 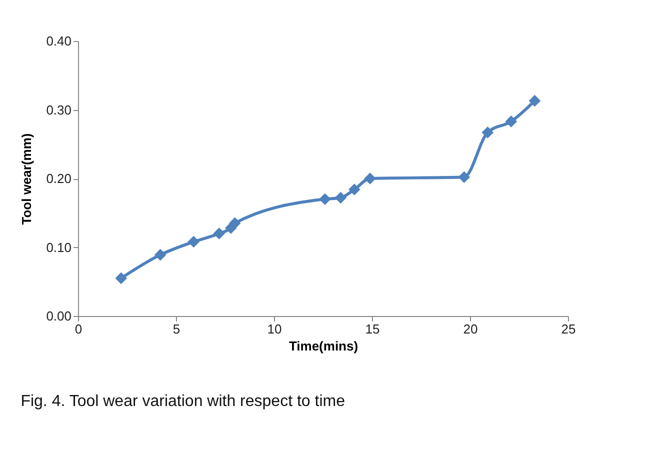 I want to click on caption: Fig. 4. Tool wear variation with respect to time, so click(x=183, y=401).